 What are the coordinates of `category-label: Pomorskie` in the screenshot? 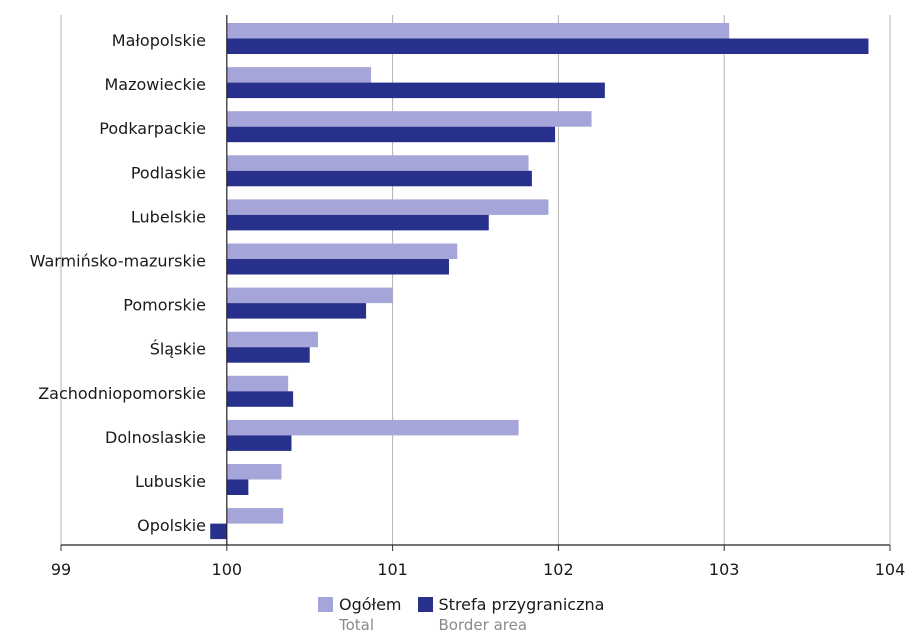 It's located at (164, 305).